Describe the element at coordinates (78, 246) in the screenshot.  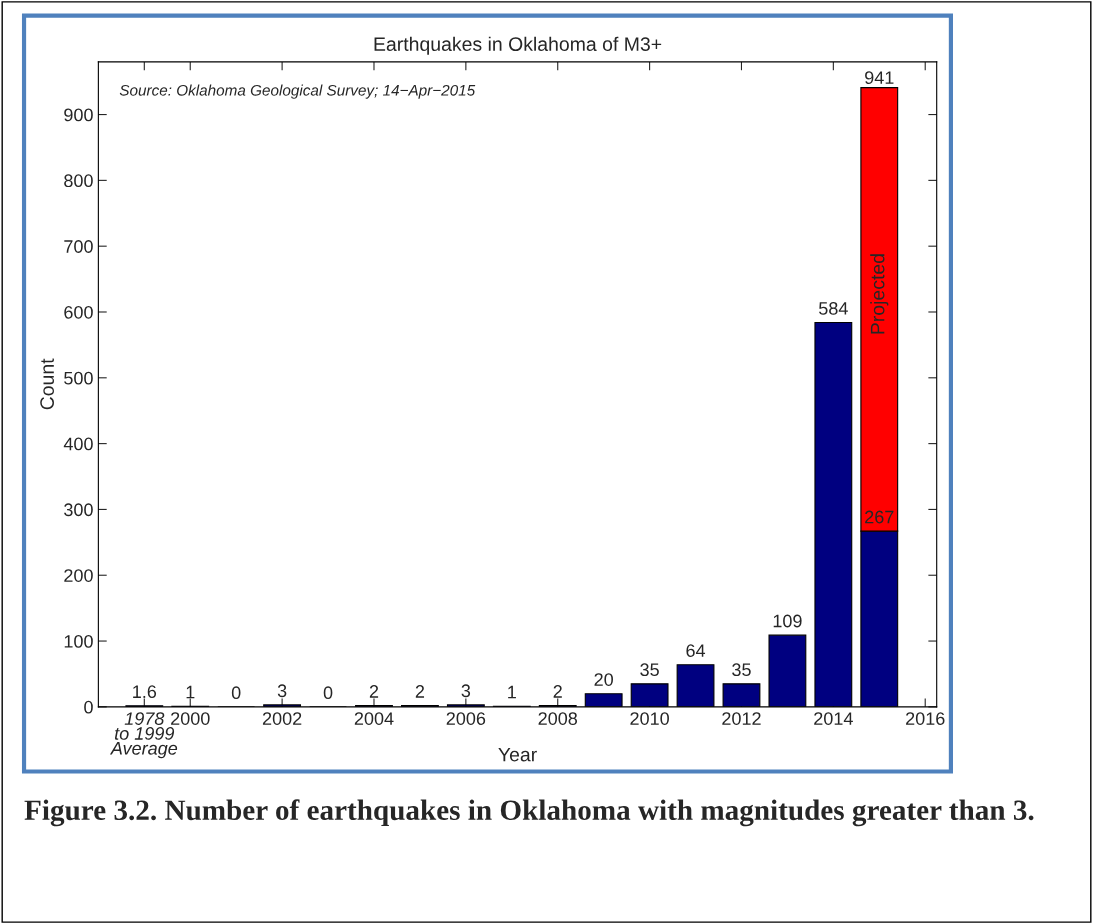
I see `y-tick-label: 700` at that location.